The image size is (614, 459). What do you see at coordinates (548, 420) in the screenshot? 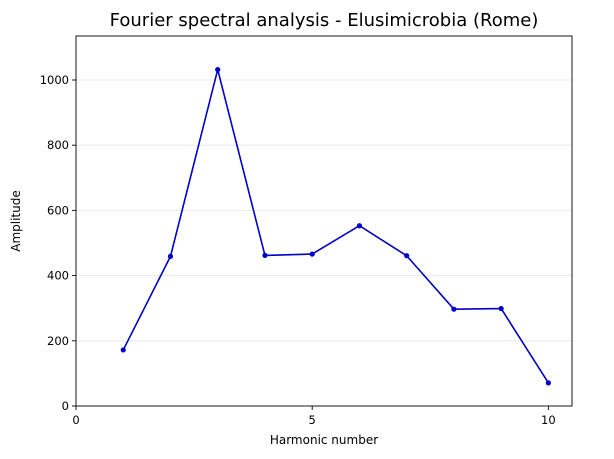
I see `x-tick-label-2: 10` at bounding box center [548, 420].